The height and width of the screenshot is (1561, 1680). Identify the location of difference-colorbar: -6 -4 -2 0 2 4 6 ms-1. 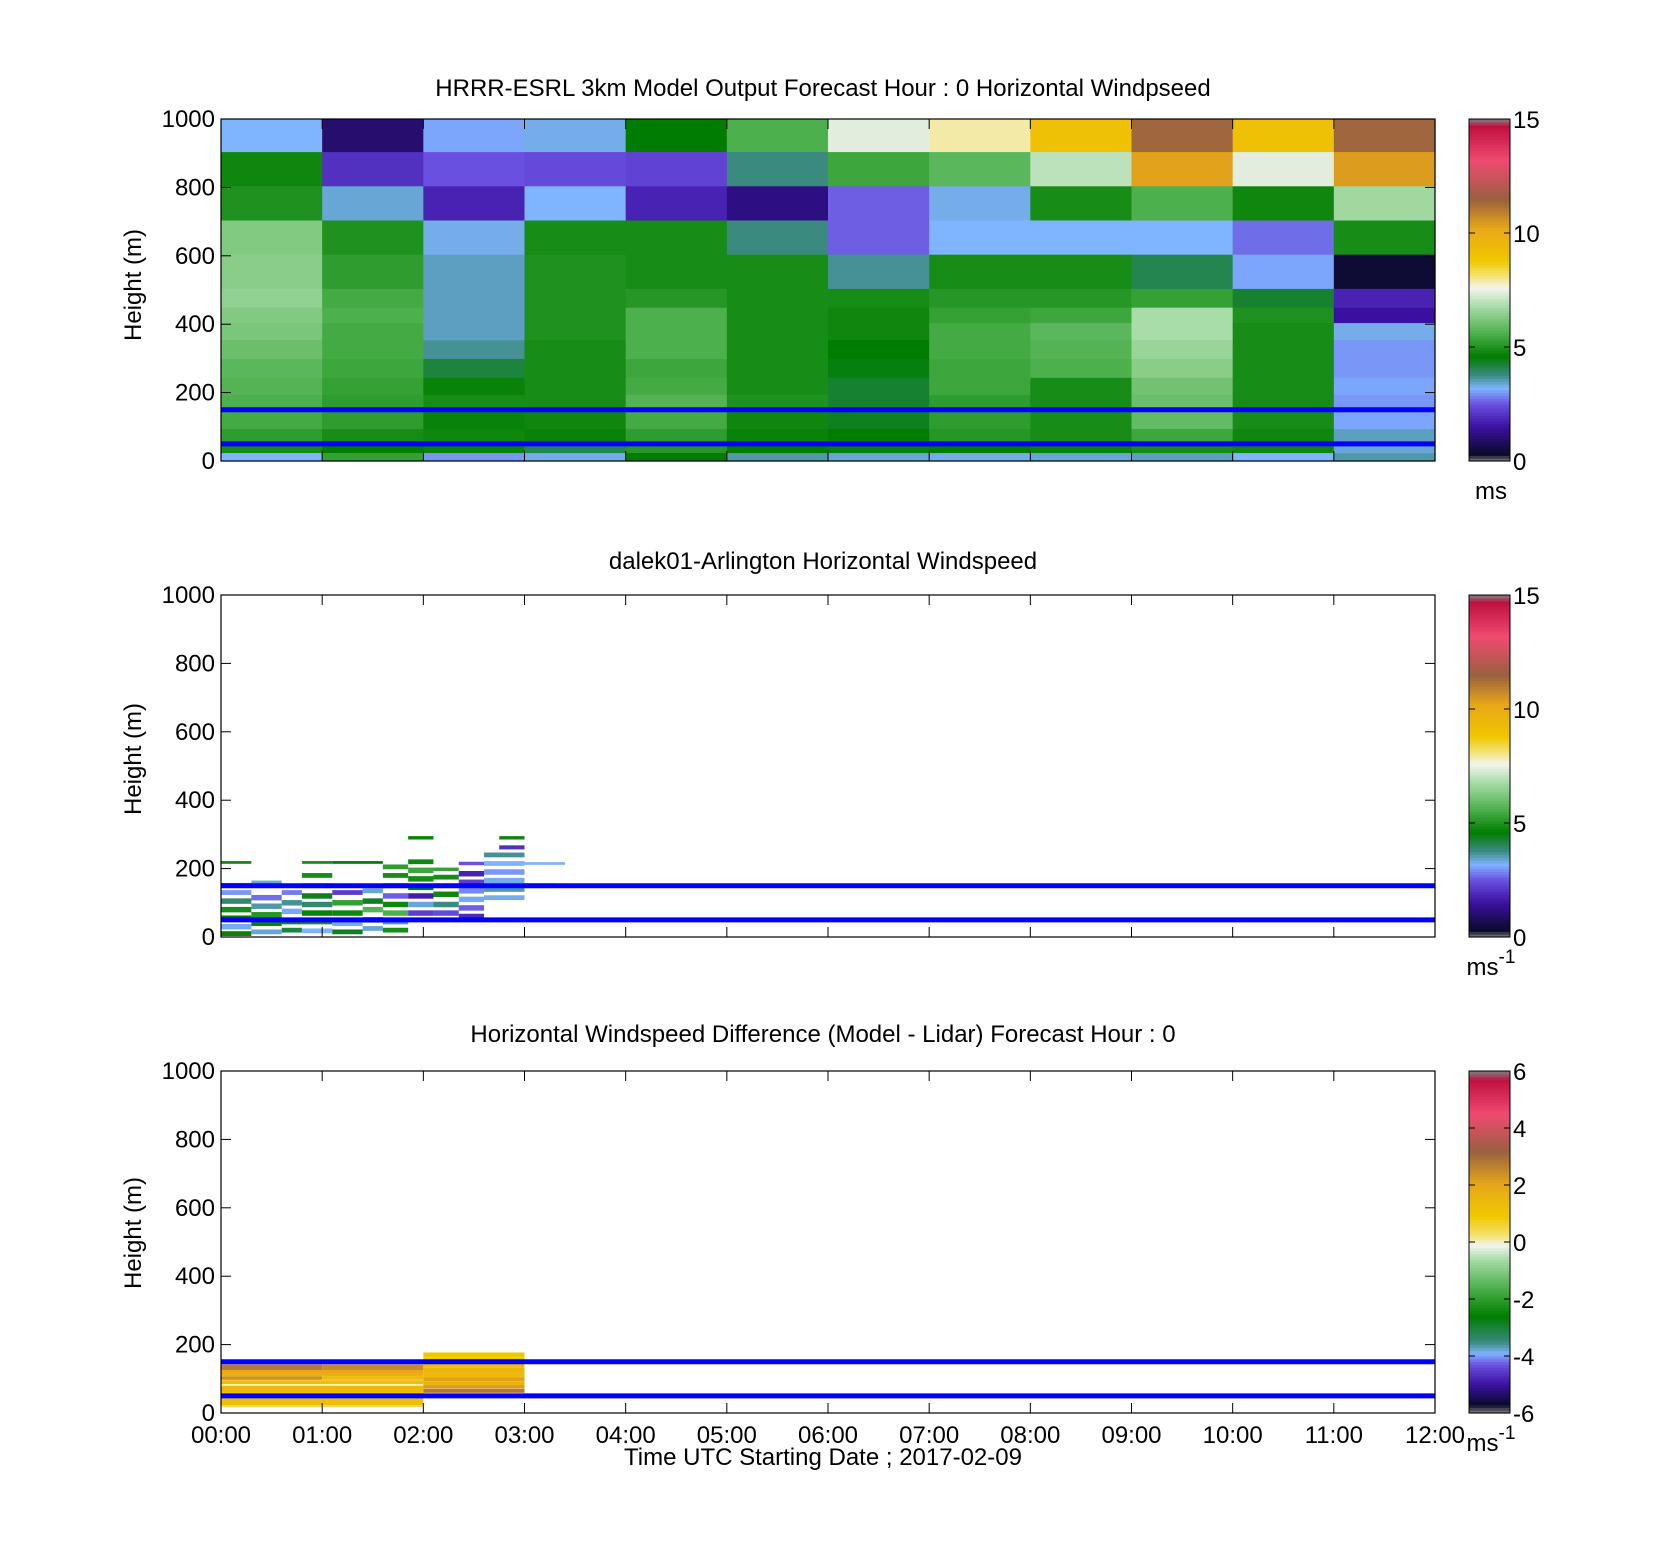
(1501, 1258).